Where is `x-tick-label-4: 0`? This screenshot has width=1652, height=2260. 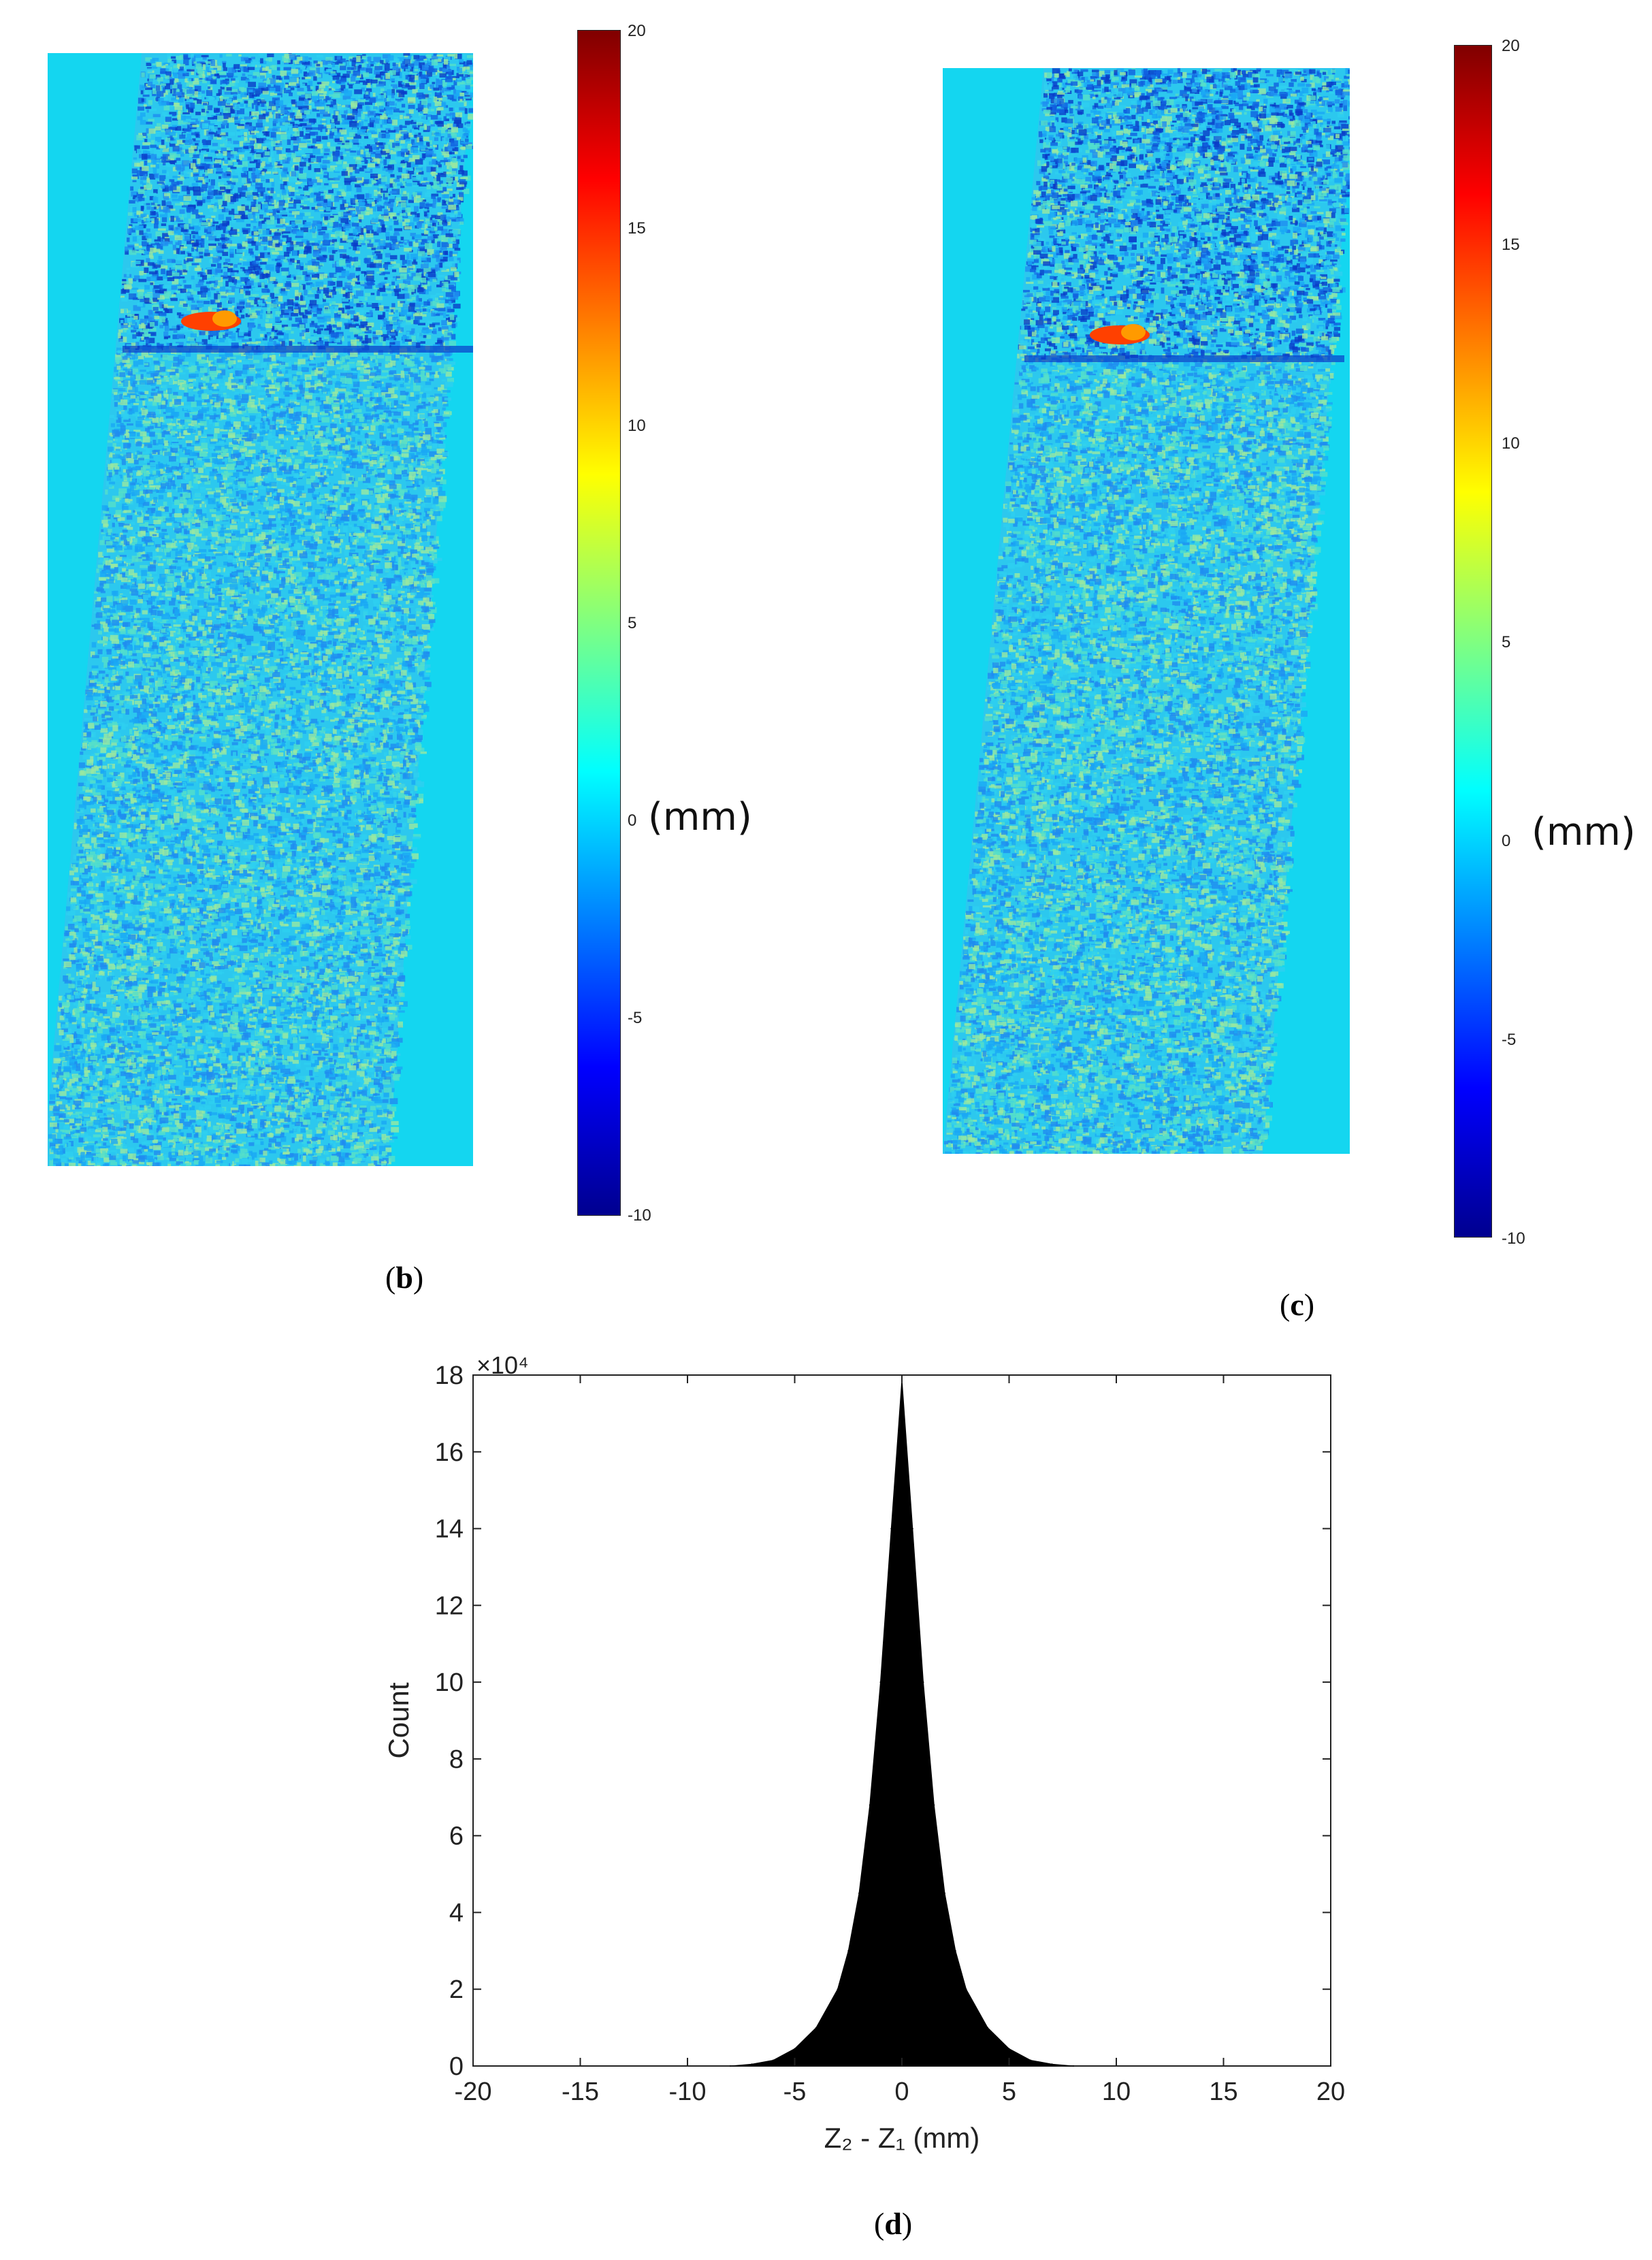
x-tick-label-4: 0 is located at coordinates (901, 2092).